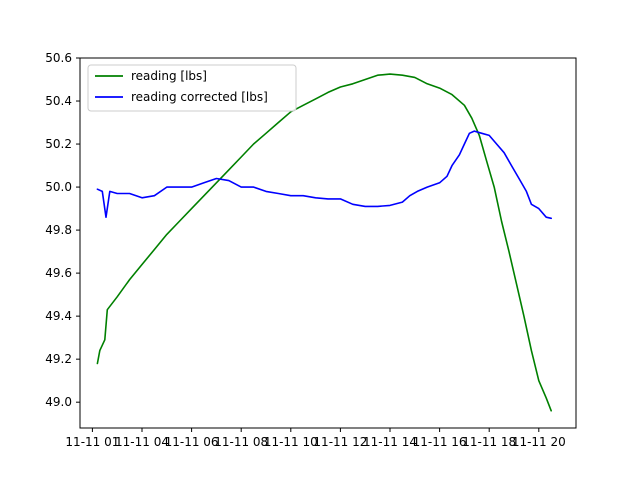  I want to click on y-tick-label: 50.2, so click(58, 144).